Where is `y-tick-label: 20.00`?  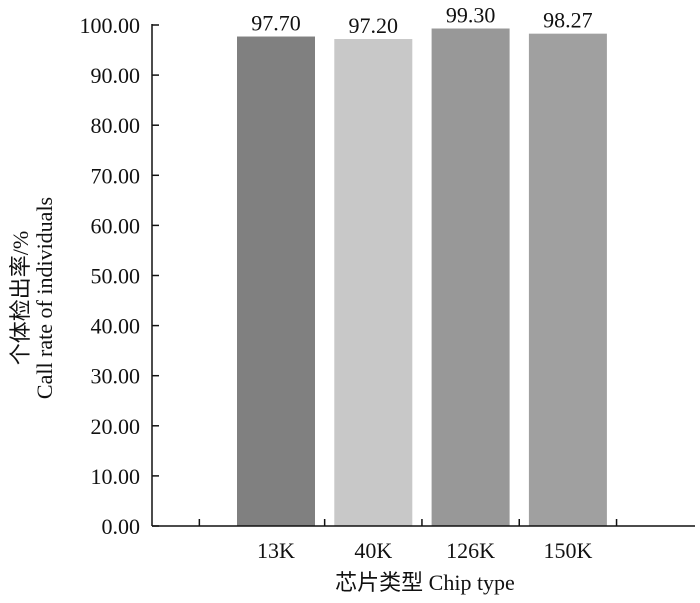
y-tick-label: 20.00 is located at coordinates (116, 426).